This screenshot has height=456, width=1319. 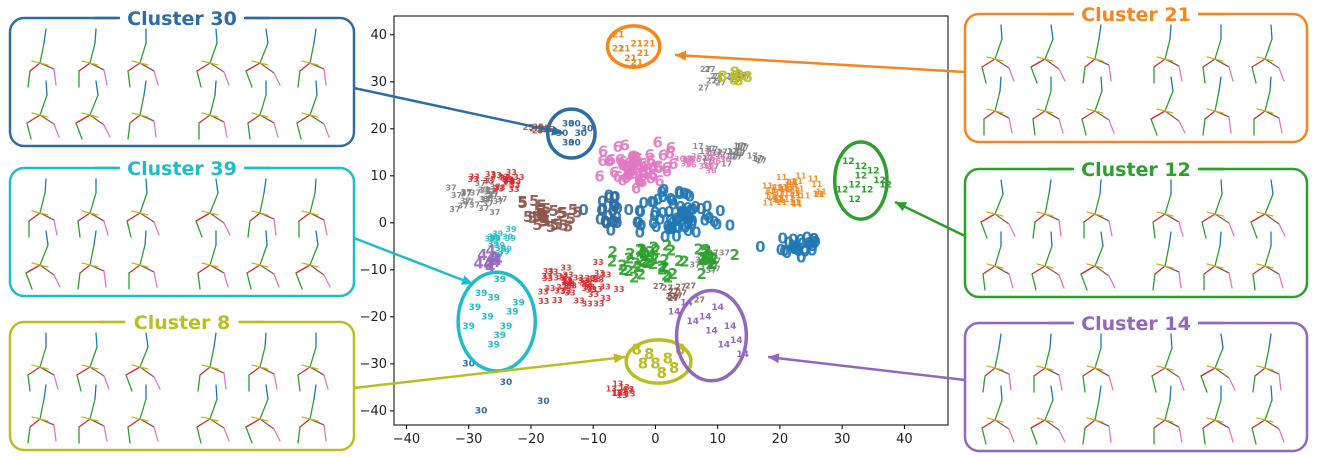 I want to click on cluster-39-panel-frame, so click(x=182, y=232).